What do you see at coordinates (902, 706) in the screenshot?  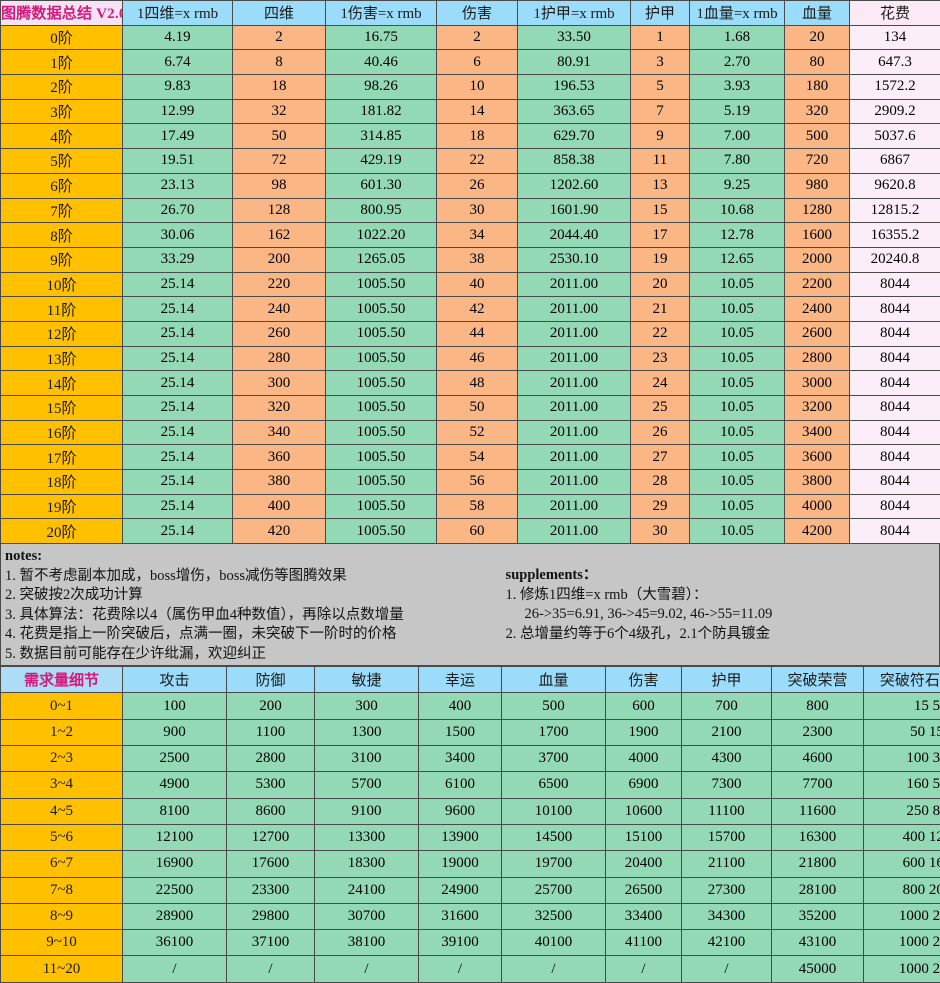 I see `table-cell: 15 5` at bounding box center [902, 706].